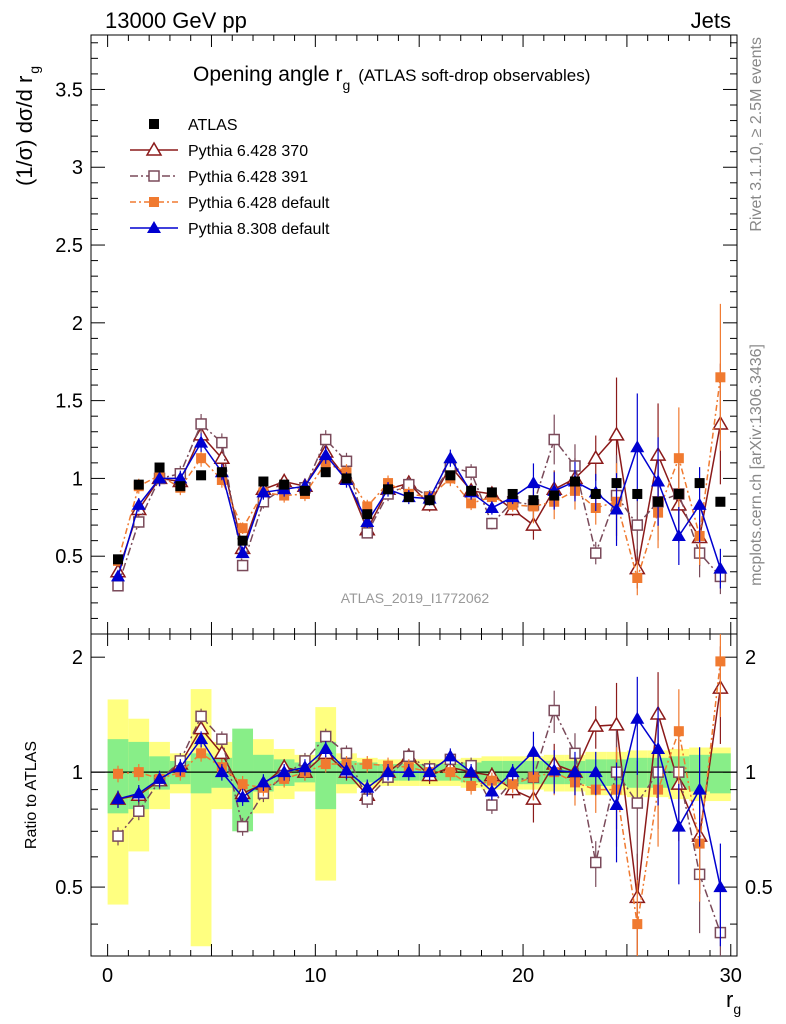 The image size is (786, 1024). I want to click on xlabel-sub: g, so click(737, 1009).